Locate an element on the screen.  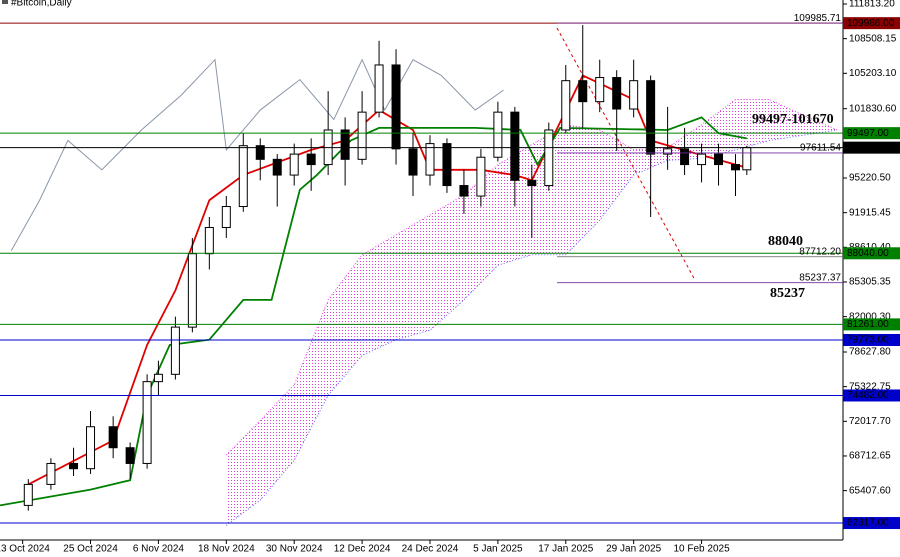
x-tick-label: 18 Nov 2024 is located at coordinates (226, 549).